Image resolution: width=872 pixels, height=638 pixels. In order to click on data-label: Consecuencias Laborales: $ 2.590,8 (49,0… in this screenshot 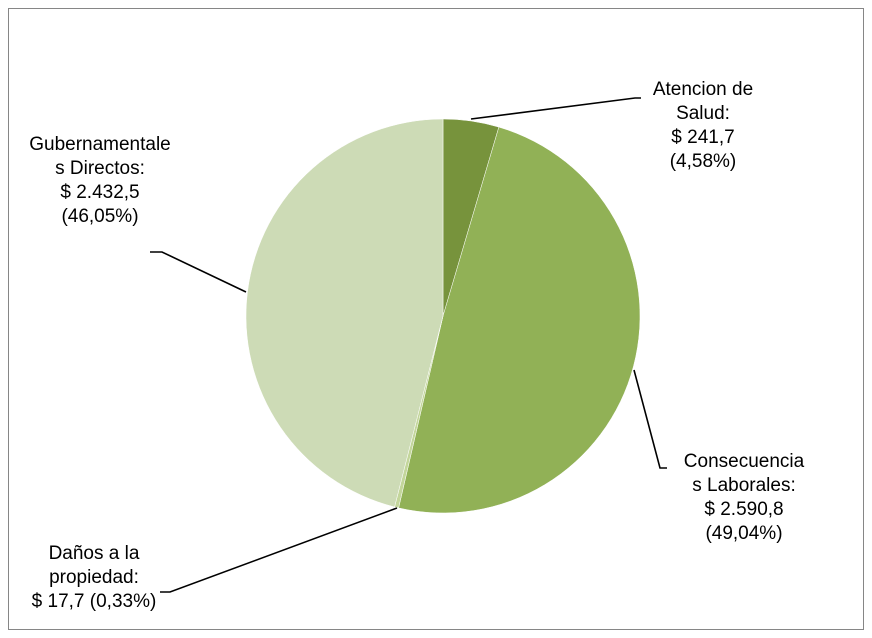, I will do `click(744, 498)`.